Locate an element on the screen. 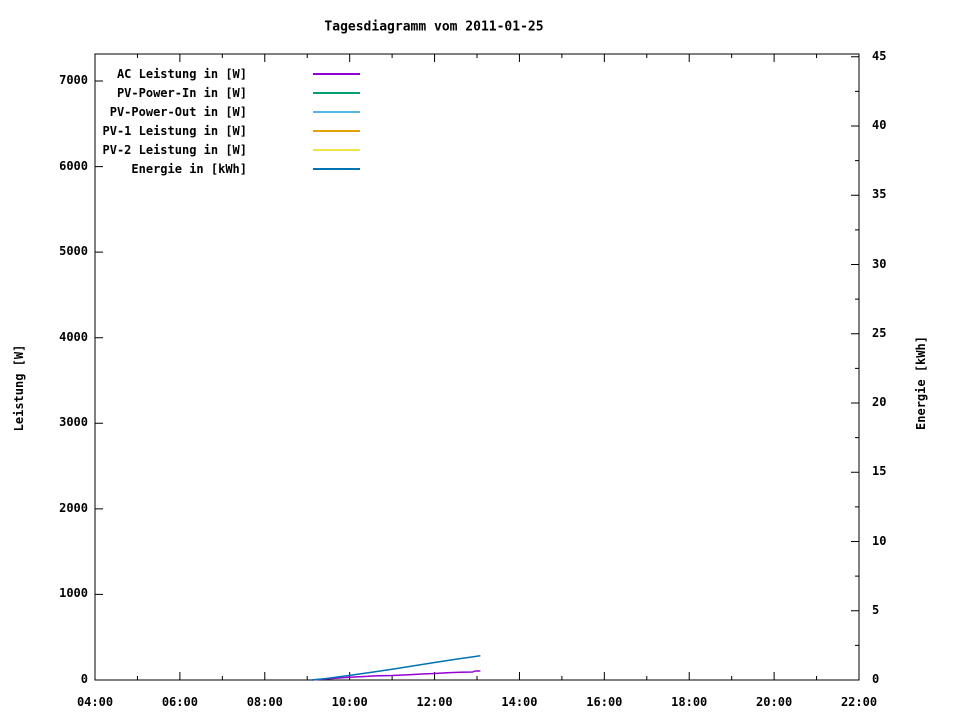 The image size is (960, 720). y2-tick-label: 35 is located at coordinates (879, 194).